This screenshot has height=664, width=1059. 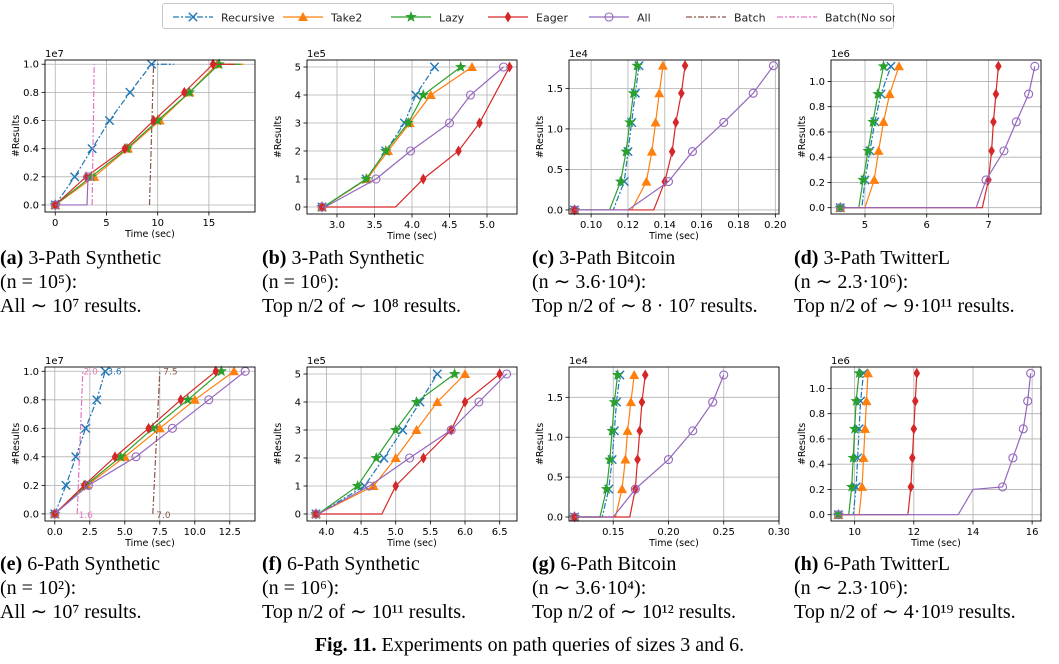 I want to click on legend-label: Take2, so click(x=346, y=18).